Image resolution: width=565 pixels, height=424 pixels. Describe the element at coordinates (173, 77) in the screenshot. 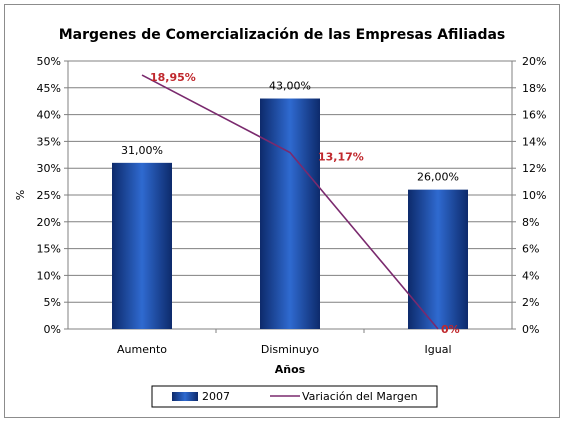

I see `line-data-label: 18,95%` at that location.